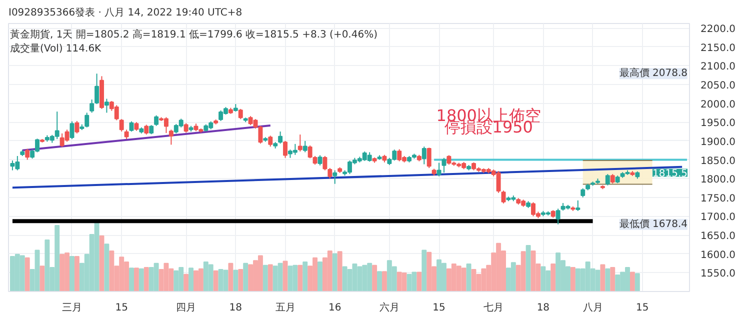 This screenshot has width=740, height=320. What do you see at coordinates (718, 30) in the screenshot?
I see `y-tick-label: 2200.0` at bounding box center [718, 30].